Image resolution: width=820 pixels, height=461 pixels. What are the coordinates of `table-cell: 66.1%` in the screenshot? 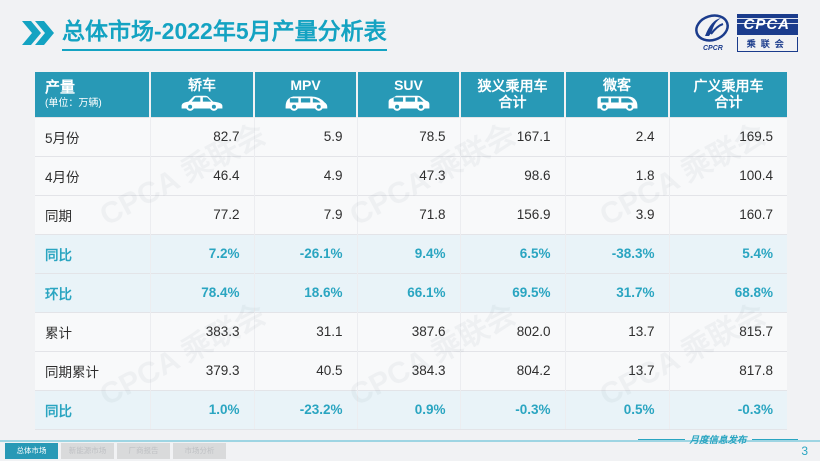 It's located at (408, 292).